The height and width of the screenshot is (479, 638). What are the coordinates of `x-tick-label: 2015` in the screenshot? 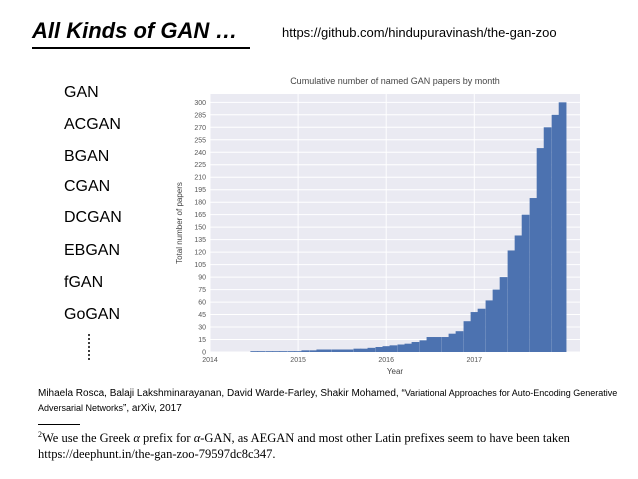 It's located at (298, 360).